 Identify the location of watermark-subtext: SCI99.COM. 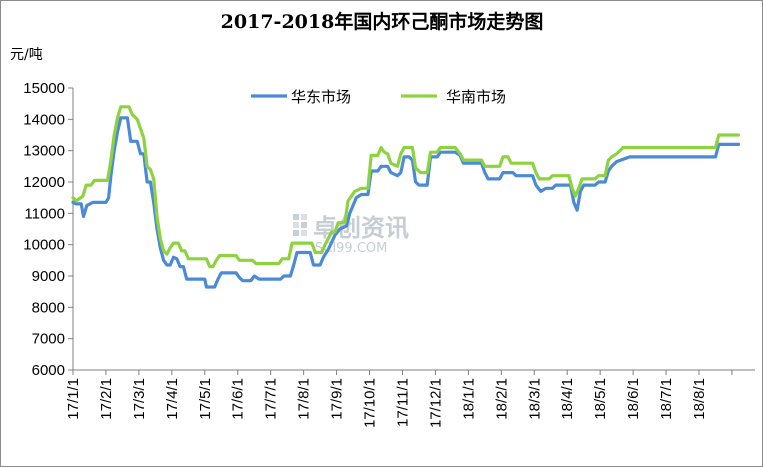
(351, 248).